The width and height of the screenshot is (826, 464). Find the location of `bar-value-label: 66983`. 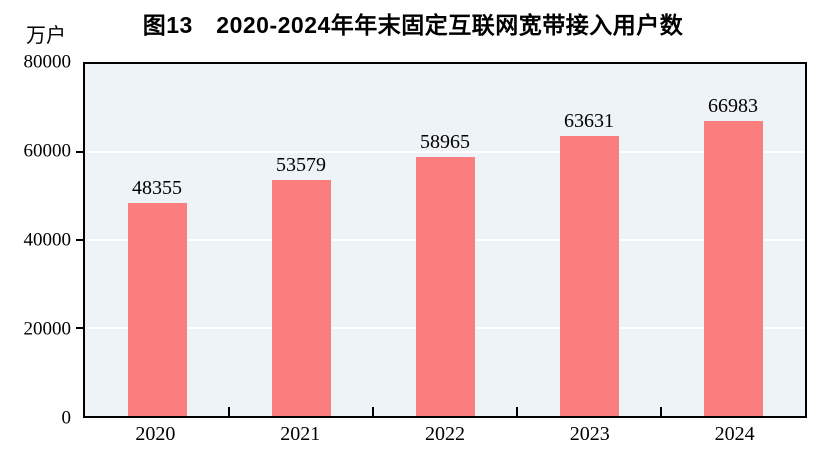

bar-value-label: 66983 is located at coordinates (733, 106).